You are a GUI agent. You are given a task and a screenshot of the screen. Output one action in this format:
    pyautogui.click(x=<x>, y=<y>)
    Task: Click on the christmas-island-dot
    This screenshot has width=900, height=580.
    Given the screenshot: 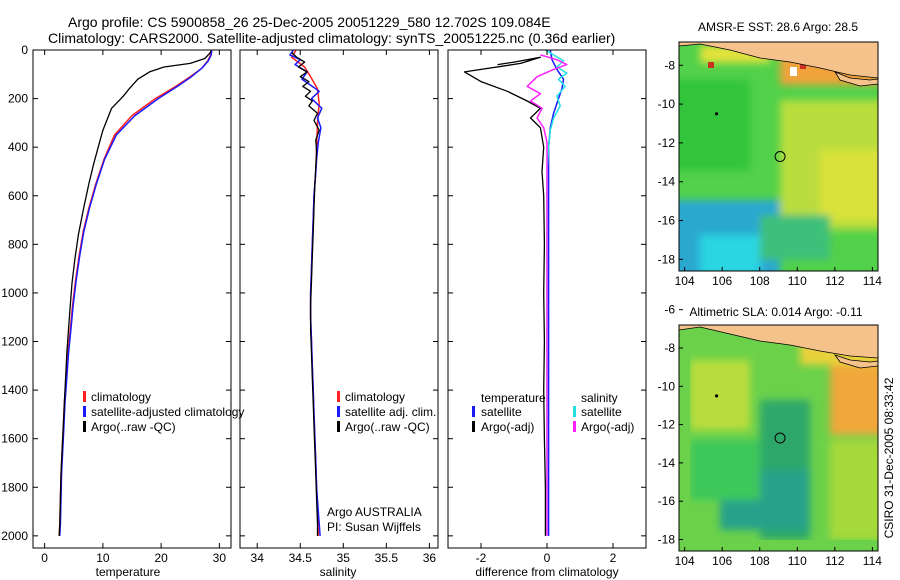 What is the action you would take?
    pyautogui.click(x=716, y=396)
    